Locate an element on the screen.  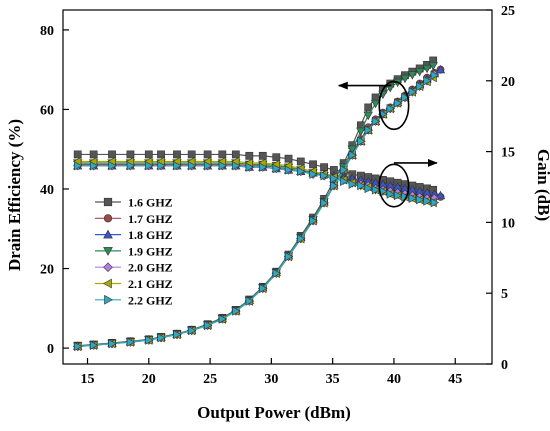
x-tick-label: 20 is located at coordinates (149, 379).